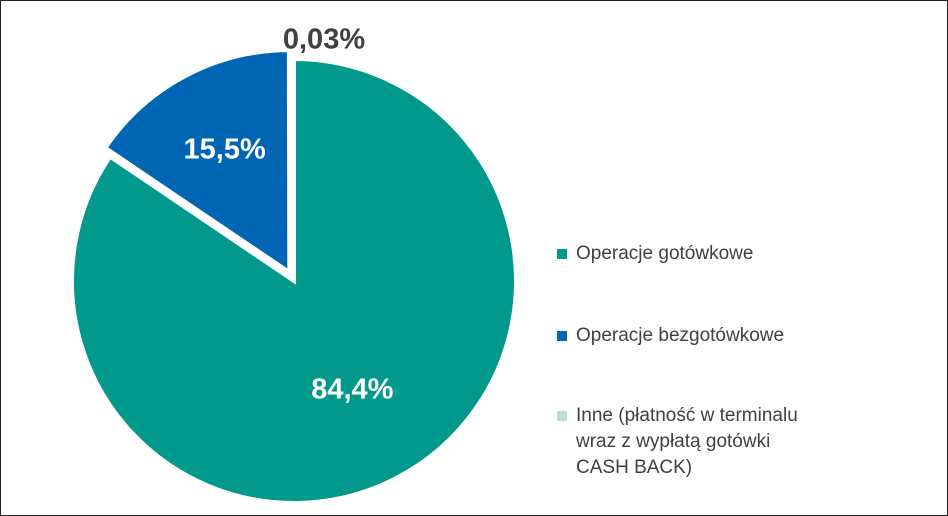  I want to click on slice-label-other: 0,03%, so click(324, 40).